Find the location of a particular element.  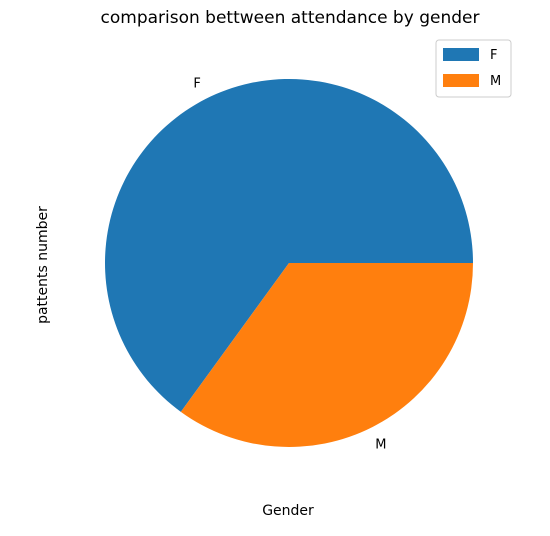

y-axis-label: pattents number is located at coordinates (43, 265).